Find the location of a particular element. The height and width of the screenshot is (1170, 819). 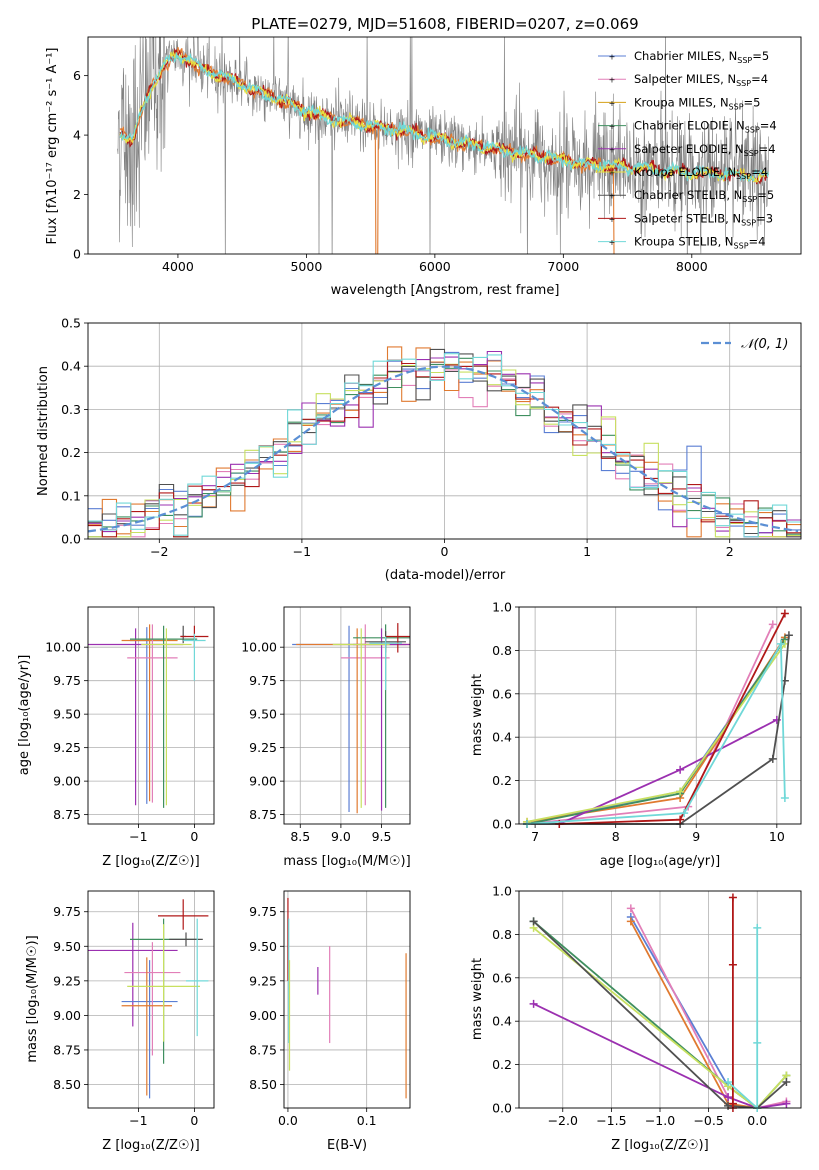

mass-vs-Z-ytick-label: 8.75 is located at coordinates (67, 1049).